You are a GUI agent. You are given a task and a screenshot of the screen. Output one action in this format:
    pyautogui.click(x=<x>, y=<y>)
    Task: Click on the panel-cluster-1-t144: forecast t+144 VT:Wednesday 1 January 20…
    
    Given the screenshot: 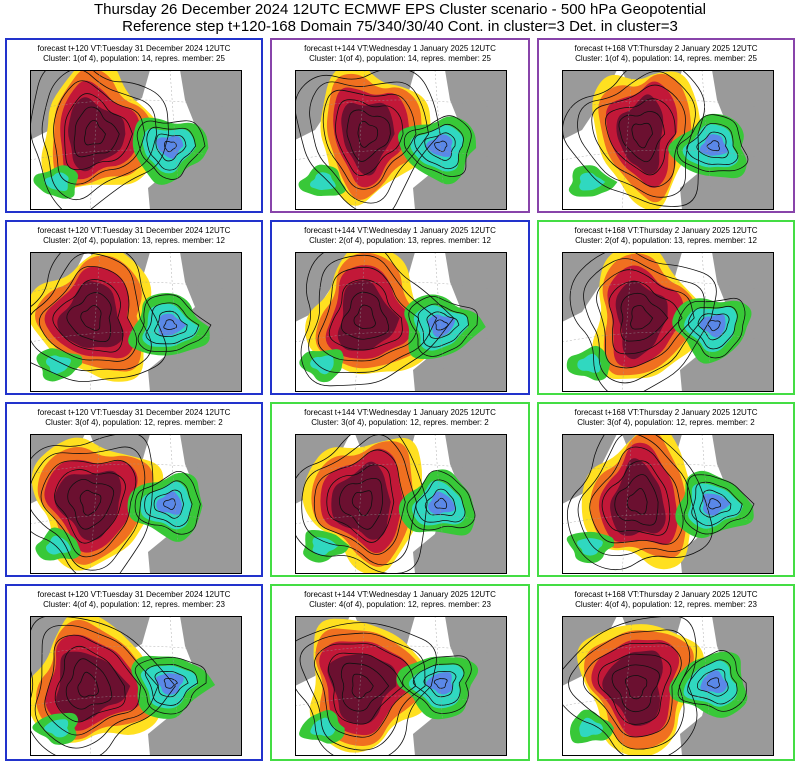 What is the action you would take?
    pyautogui.click(x=400, y=125)
    